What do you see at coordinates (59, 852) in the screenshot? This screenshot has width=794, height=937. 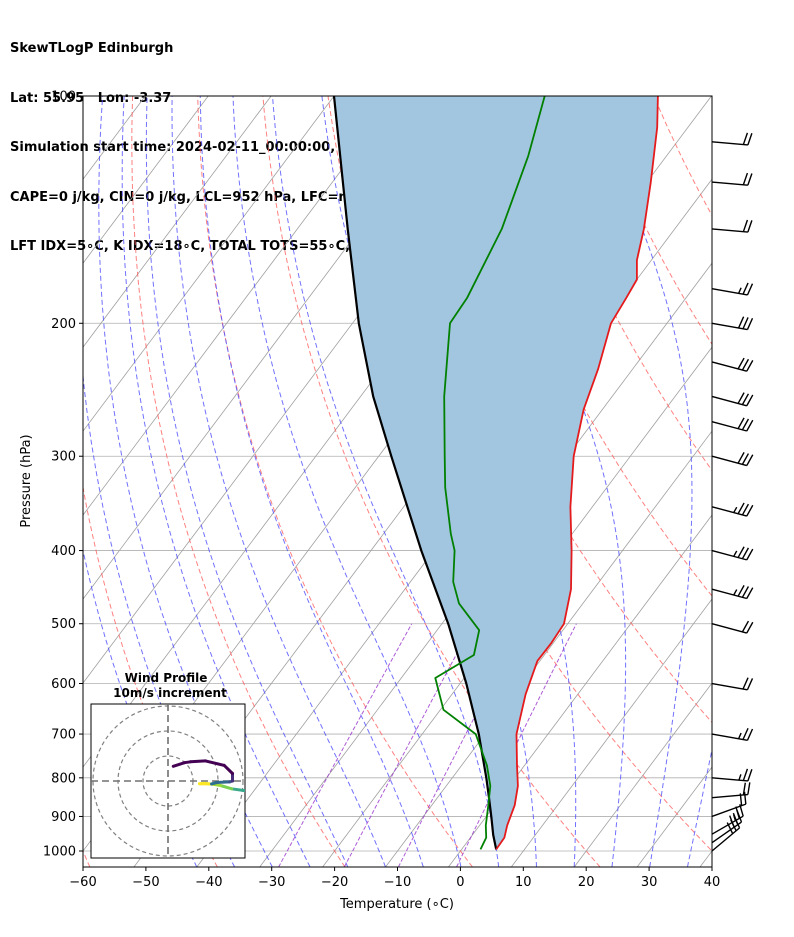 I see `y-tick-label: 1000` at bounding box center [59, 852].